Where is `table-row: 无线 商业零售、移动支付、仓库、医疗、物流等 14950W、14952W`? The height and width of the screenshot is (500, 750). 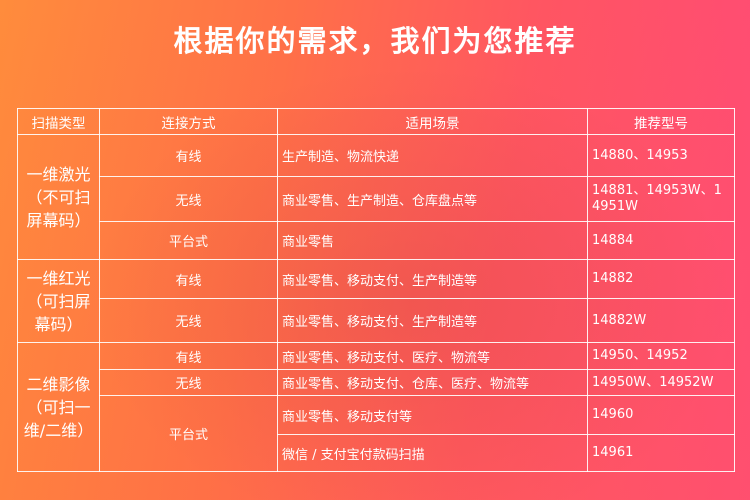
table-row: 无线 商业零售、移动支付、仓库、医疗、物流等 14950W、14952W is located at coordinates (376, 382).